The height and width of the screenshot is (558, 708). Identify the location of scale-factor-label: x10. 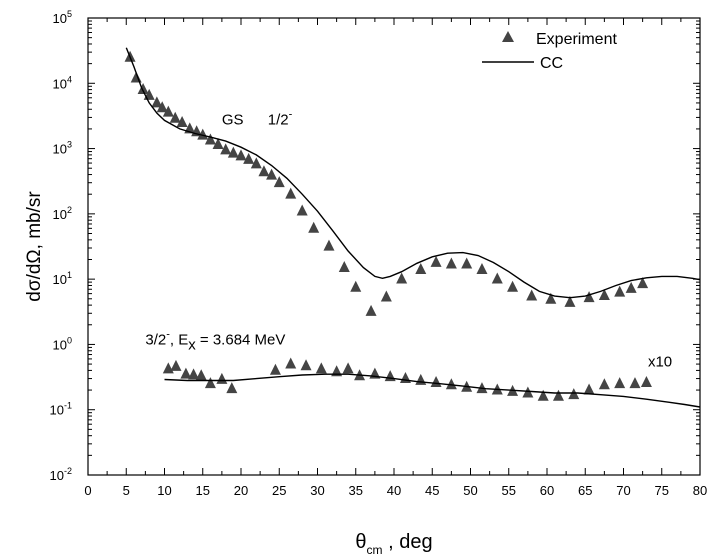
(660, 361).